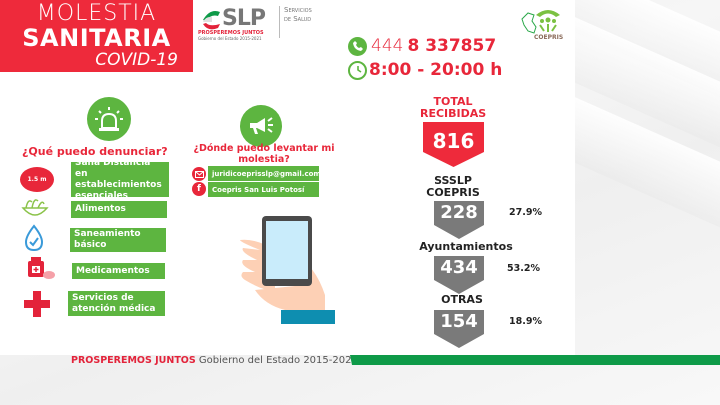 The image size is (720, 405). What do you see at coordinates (453, 141) in the screenshot?
I see `total-value: 816` at bounding box center [453, 141].